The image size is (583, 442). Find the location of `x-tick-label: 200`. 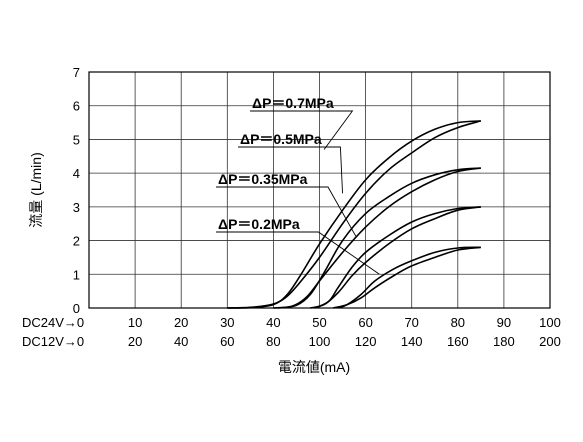

x-tick-label: 200 is located at coordinates (550, 341).